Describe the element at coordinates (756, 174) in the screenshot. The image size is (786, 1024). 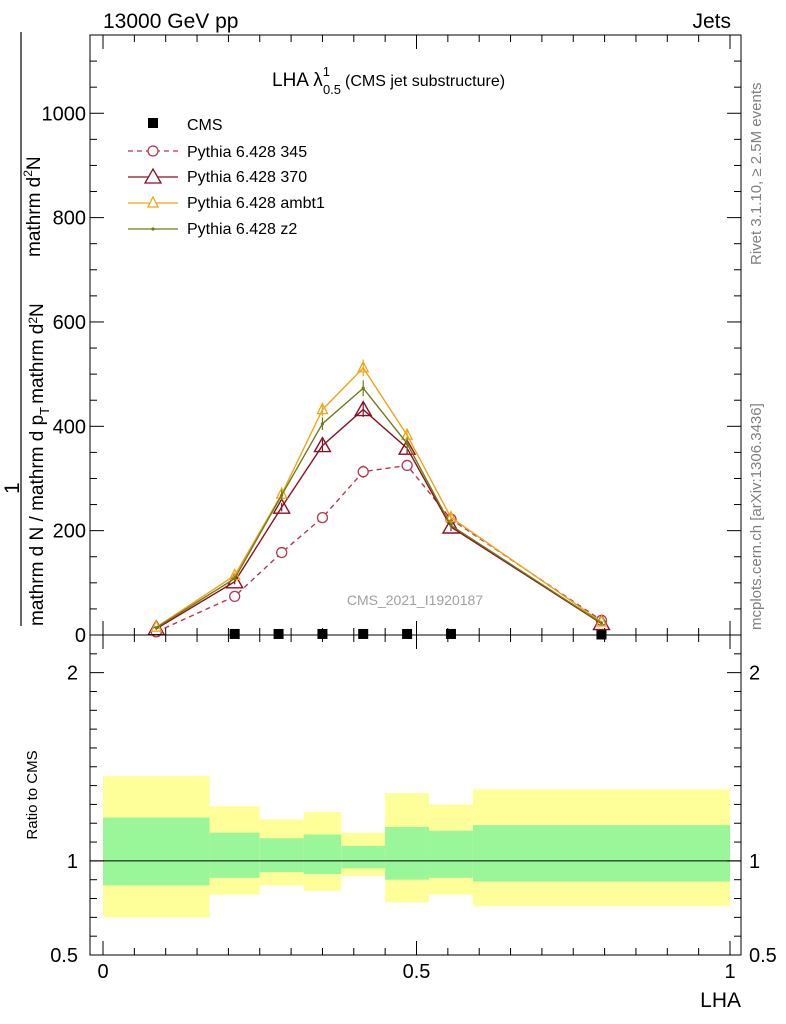
I see `rivet-label: Rivet 3.1.10, ≥ 2.5M events` at that location.